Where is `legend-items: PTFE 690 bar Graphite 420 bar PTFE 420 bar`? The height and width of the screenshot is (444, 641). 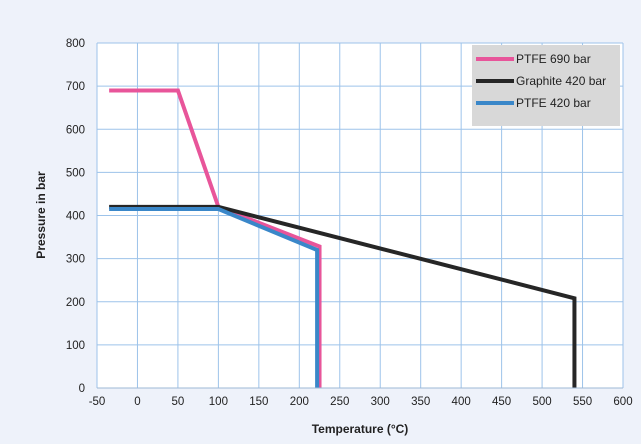 legend-items: PTFE 690 bar Graphite 420 bar PTFE 420 bar is located at coordinates (541, 81).